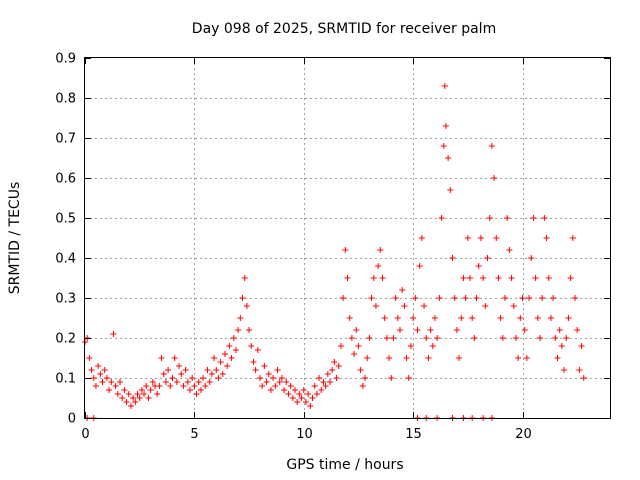 The width and height of the screenshot is (640, 480). What do you see at coordinates (523, 434) in the screenshot?
I see `x-tick-label: 20` at bounding box center [523, 434].